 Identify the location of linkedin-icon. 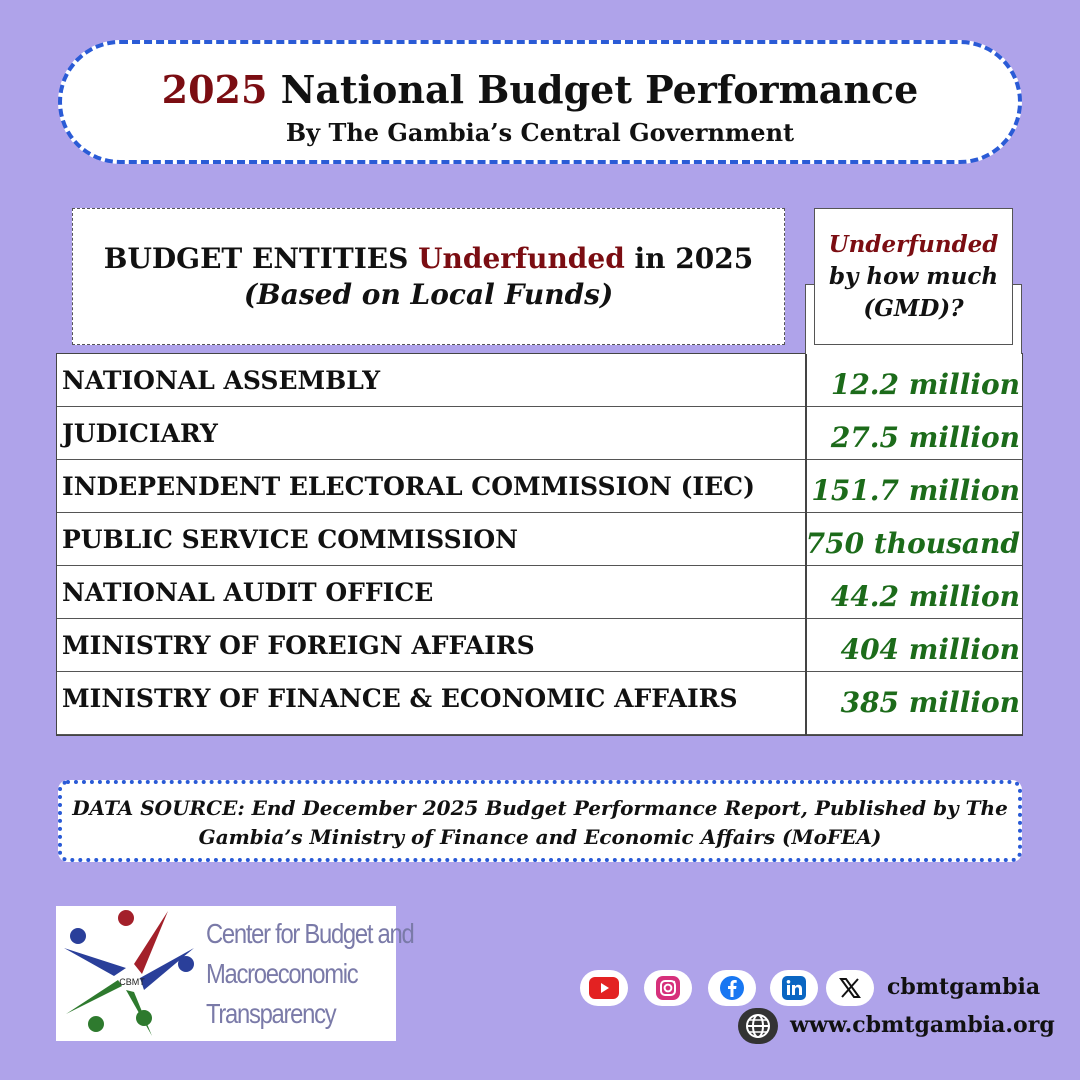
(794, 988).